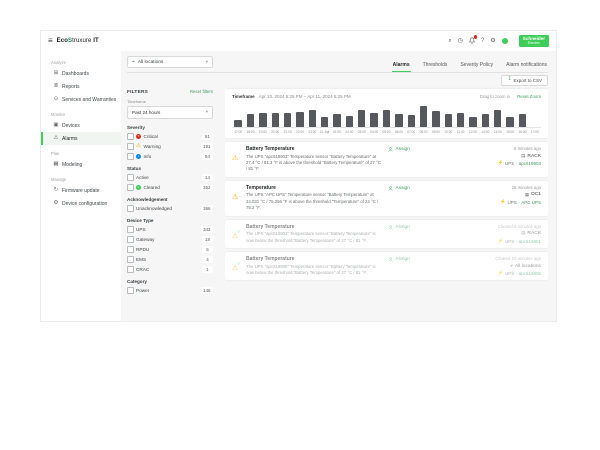 The height and width of the screenshot is (450, 600). Describe the element at coordinates (170, 229) in the screenshot. I see `filter-option-ups: UPS 342` at that location.